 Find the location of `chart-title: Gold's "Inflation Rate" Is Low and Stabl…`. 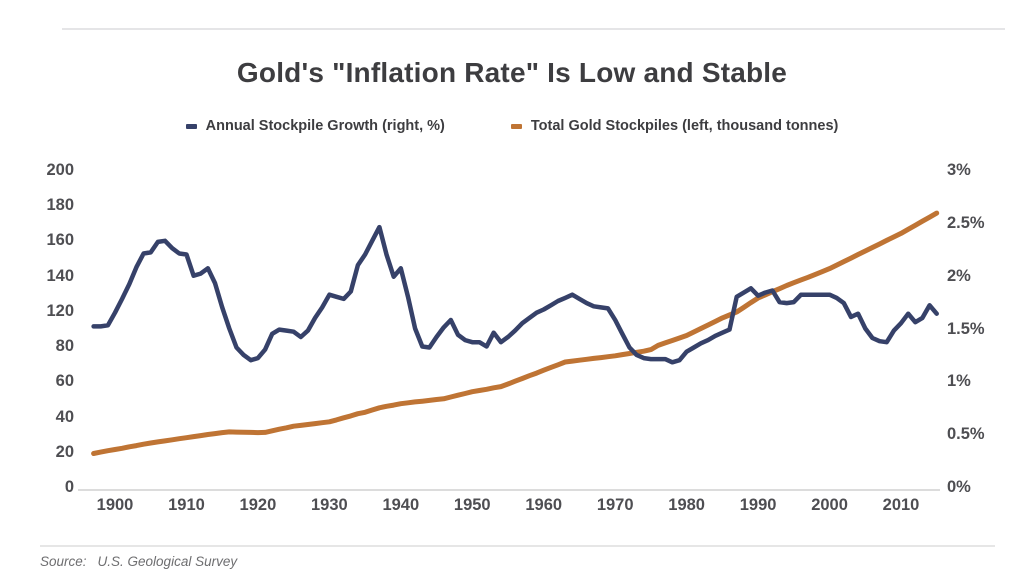

chart-title: Gold's "Inflation Rate" Is Low and Stabl… is located at coordinates (512, 72).